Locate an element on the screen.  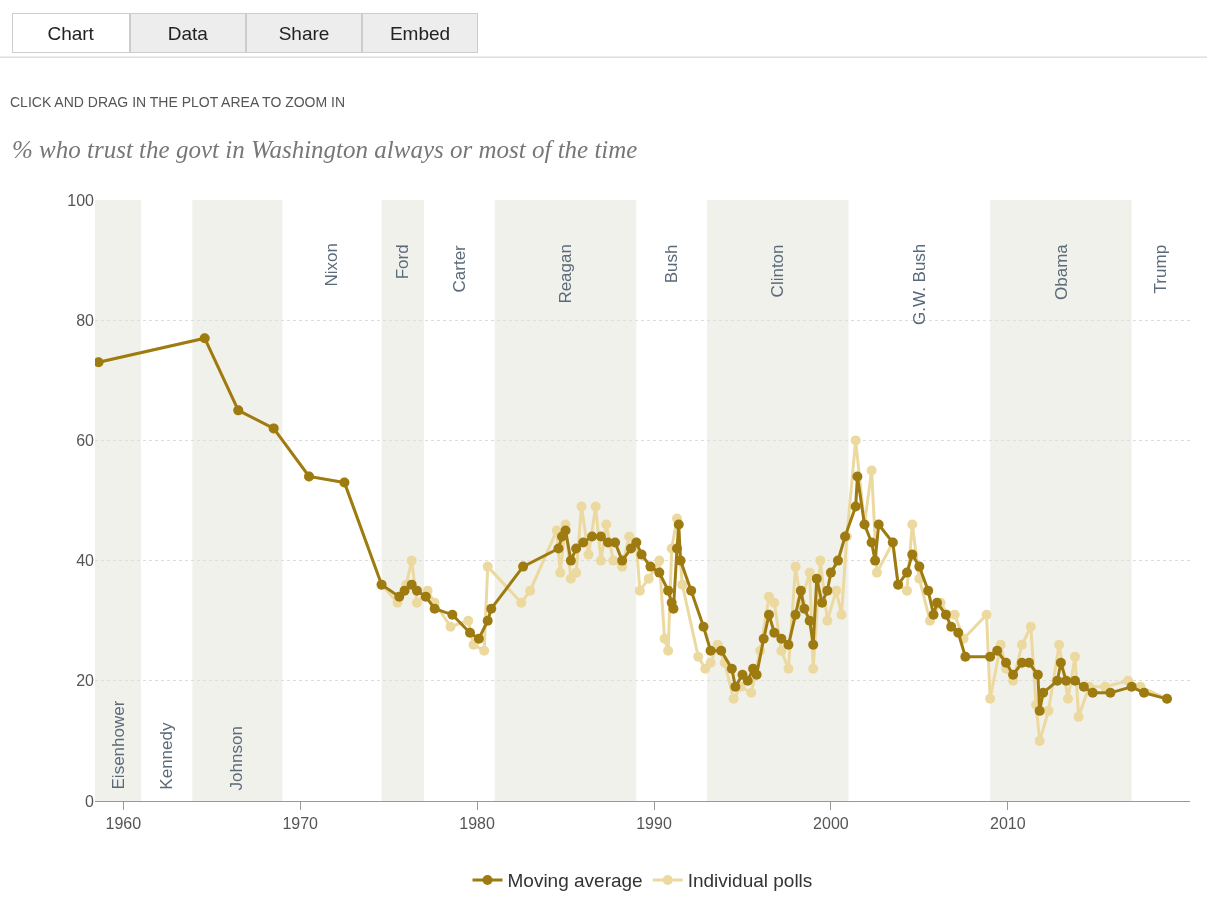
y-tick-label: 60 is located at coordinates (85, 440).